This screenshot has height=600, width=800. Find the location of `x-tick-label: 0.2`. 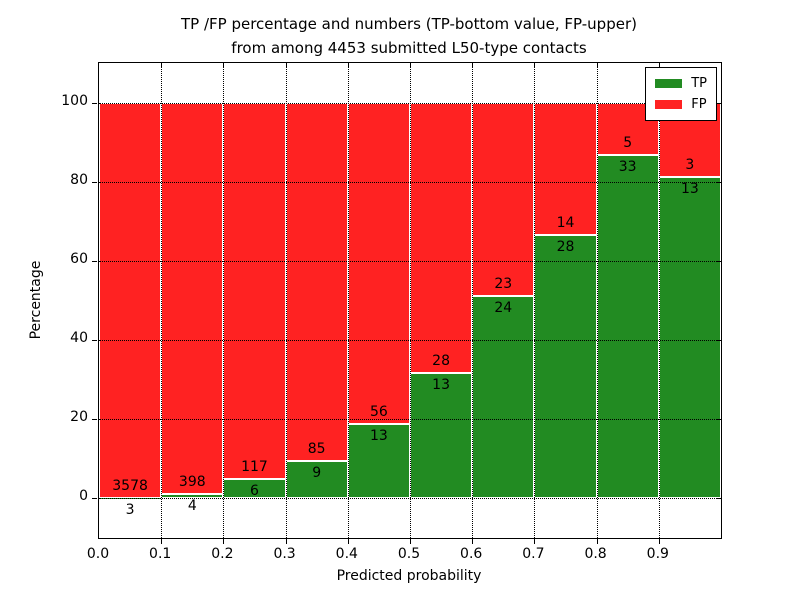

x-tick-label: 0.2 is located at coordinates (222, 554).